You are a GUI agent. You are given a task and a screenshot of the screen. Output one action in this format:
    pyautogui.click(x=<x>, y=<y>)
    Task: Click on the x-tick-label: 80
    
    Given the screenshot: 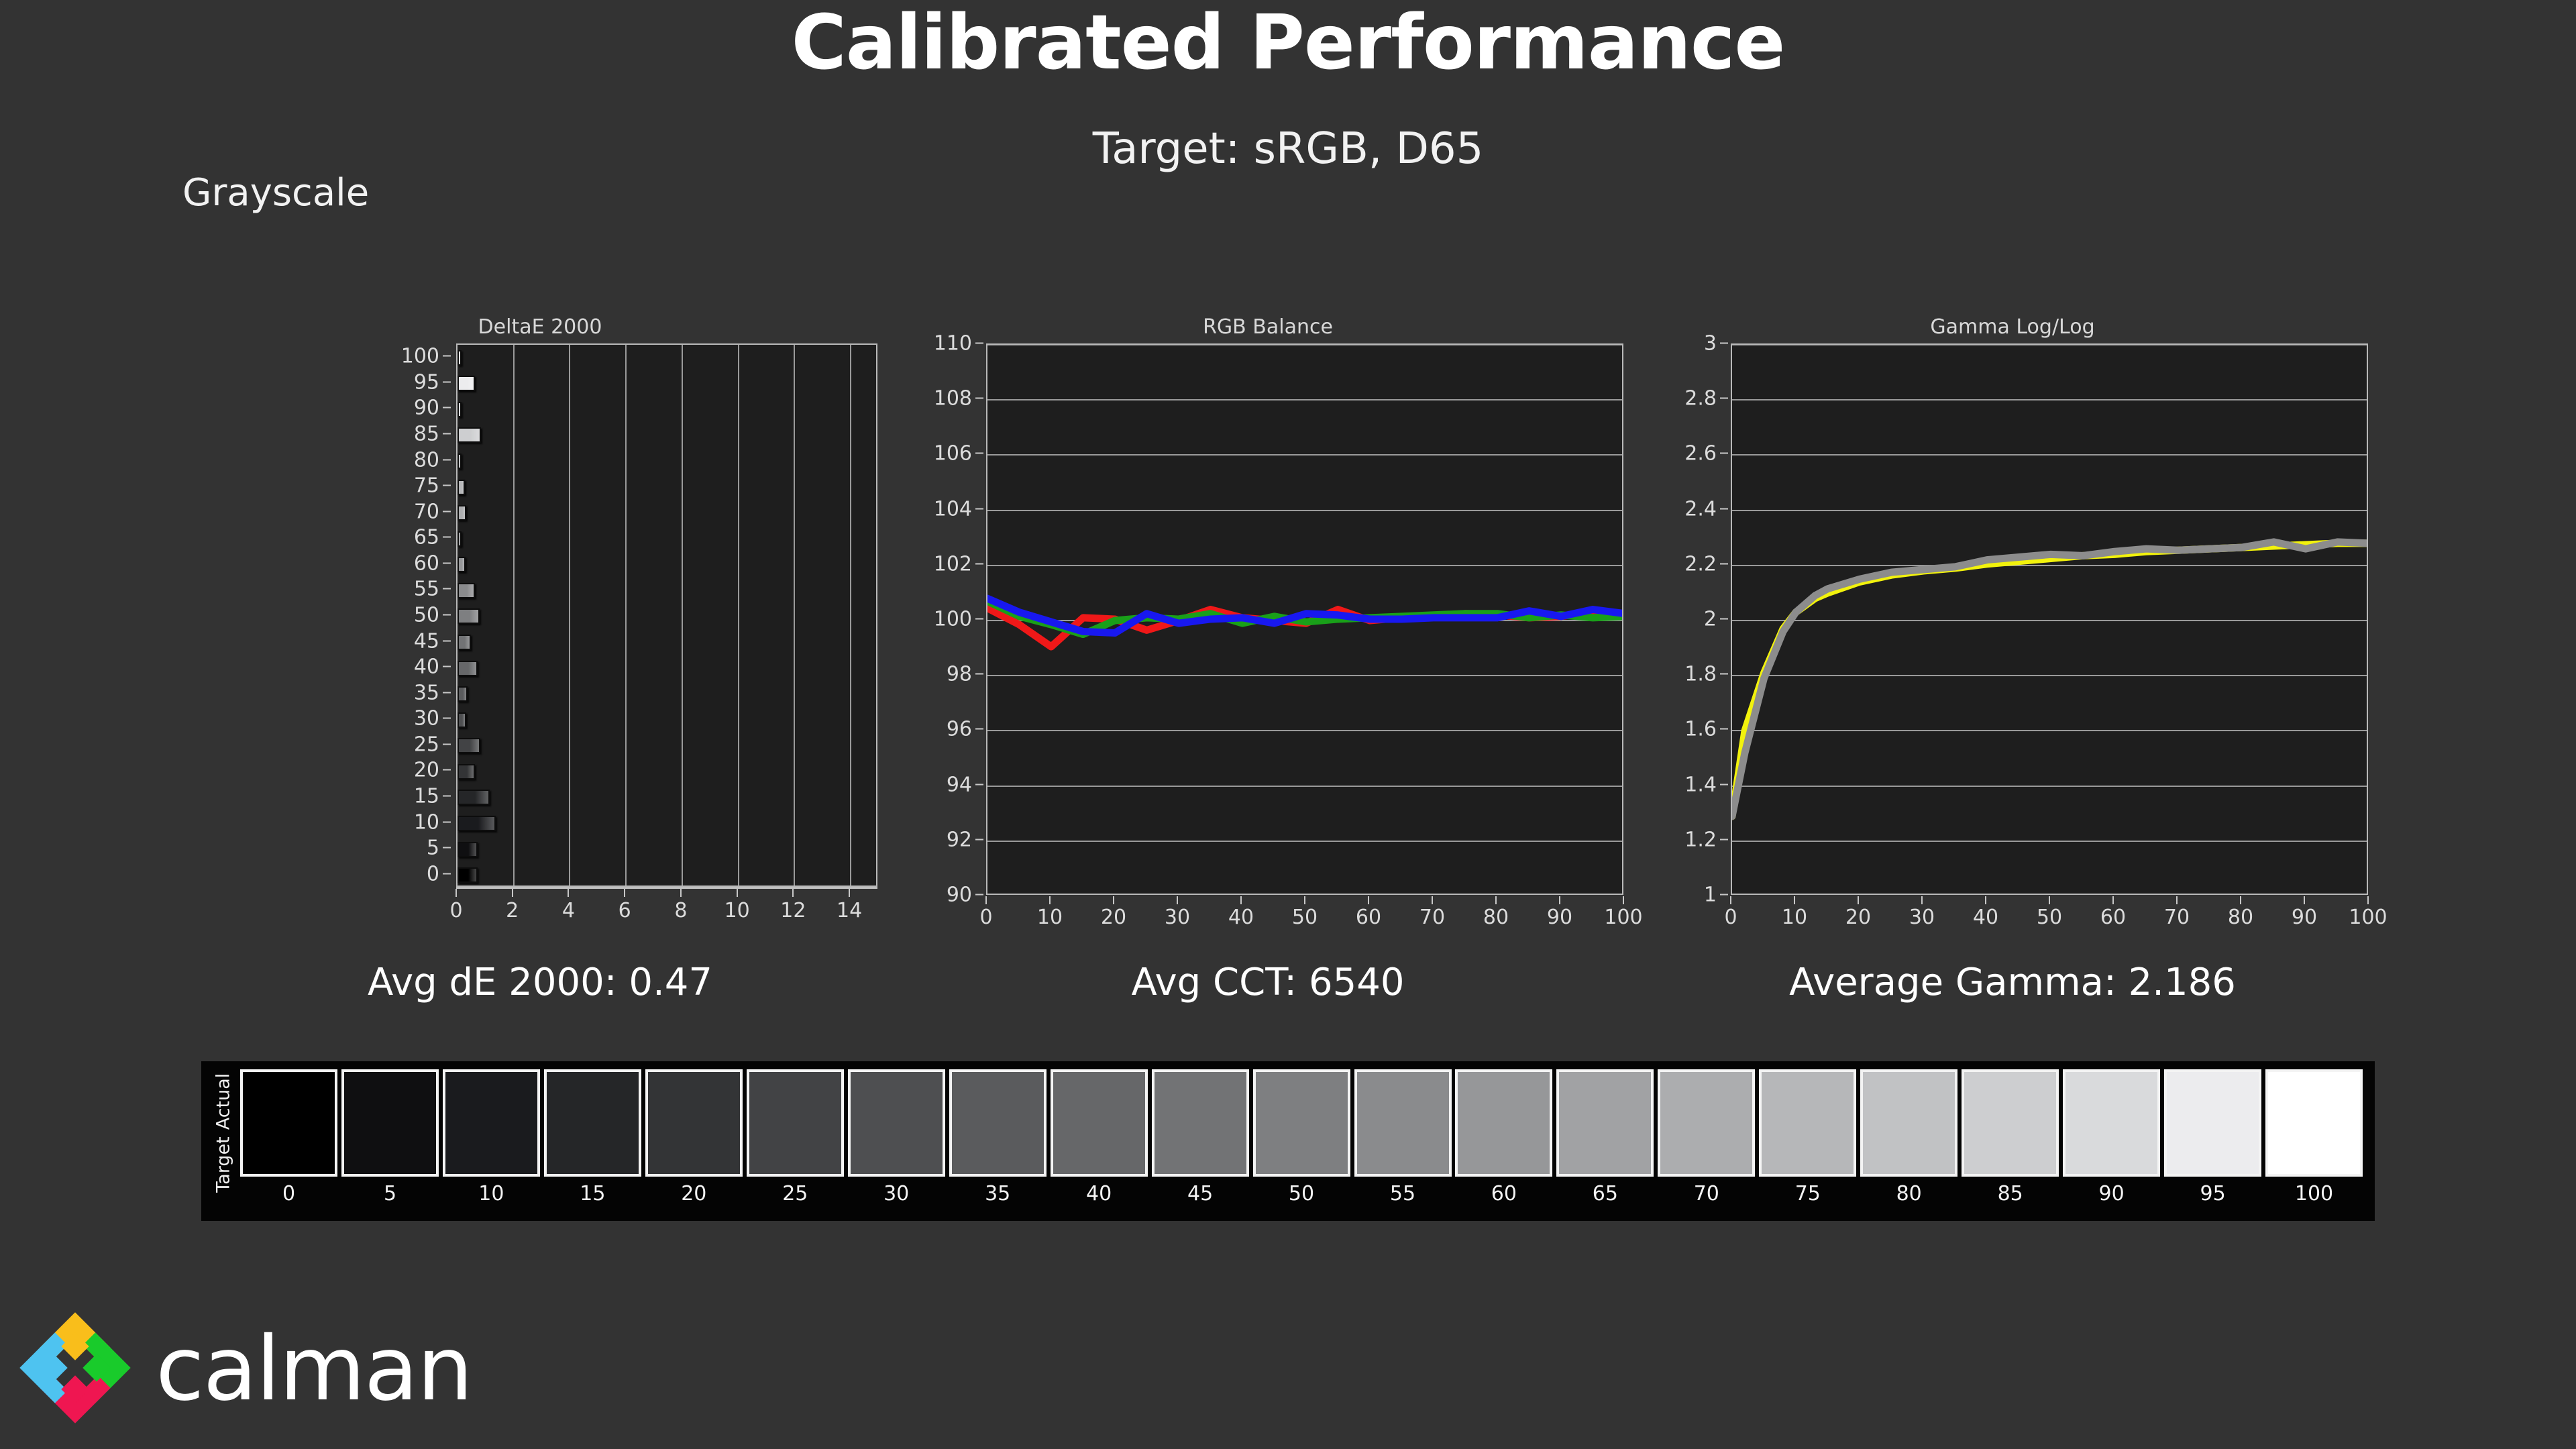 What is the action you would take?
    pyautogui.click(x=2240, y=917)
    